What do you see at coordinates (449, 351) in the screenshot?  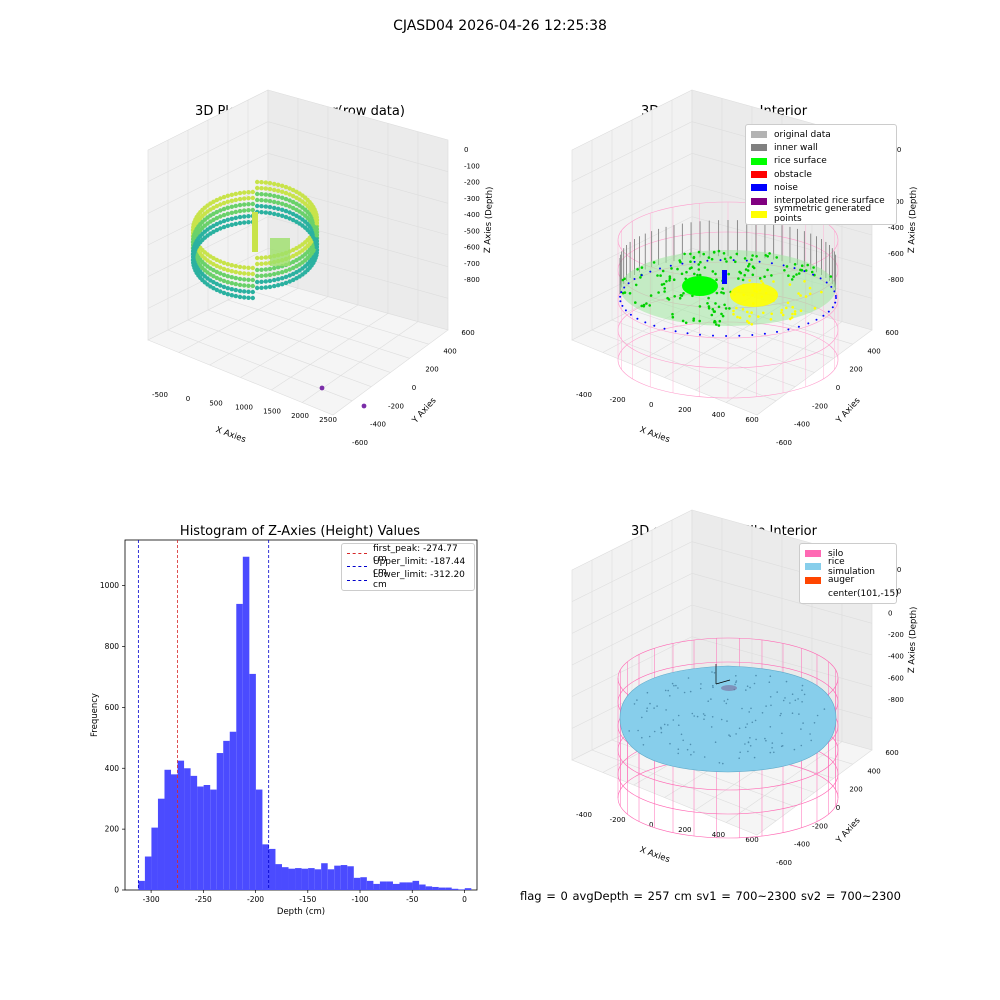 I see `y-tick-label: 400` at bounding box center [449, 351].